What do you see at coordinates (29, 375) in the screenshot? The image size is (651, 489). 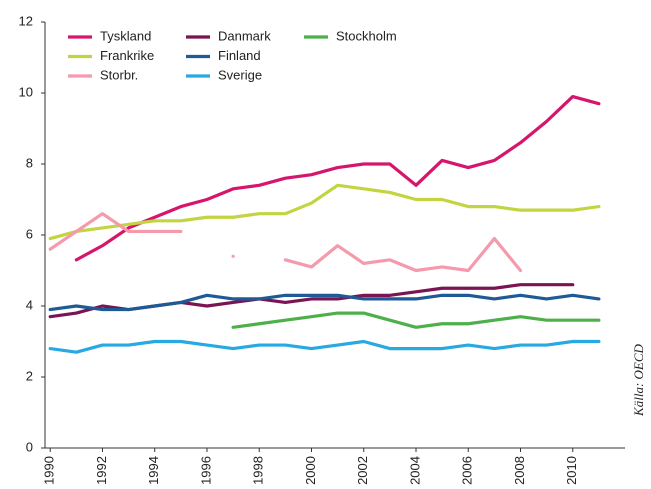 I see `y-tick-label: 2` at bounding box center [29, 375].